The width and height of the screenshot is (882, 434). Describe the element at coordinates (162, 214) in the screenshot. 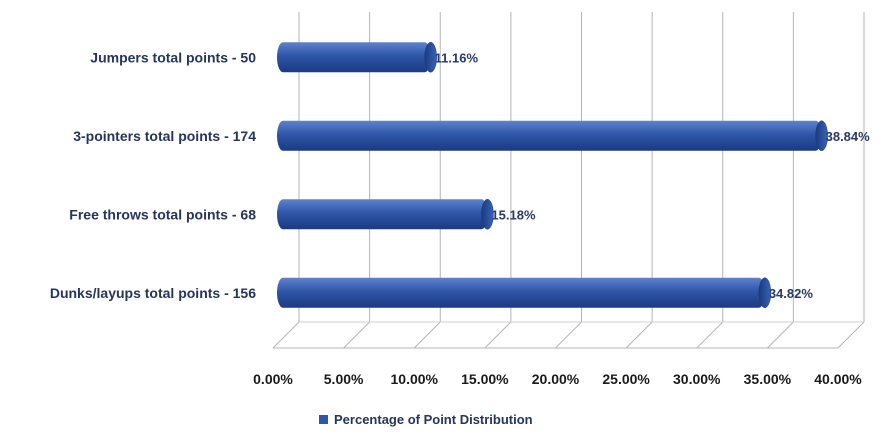

I see `category-label: Free throws total points - 68` at that location.